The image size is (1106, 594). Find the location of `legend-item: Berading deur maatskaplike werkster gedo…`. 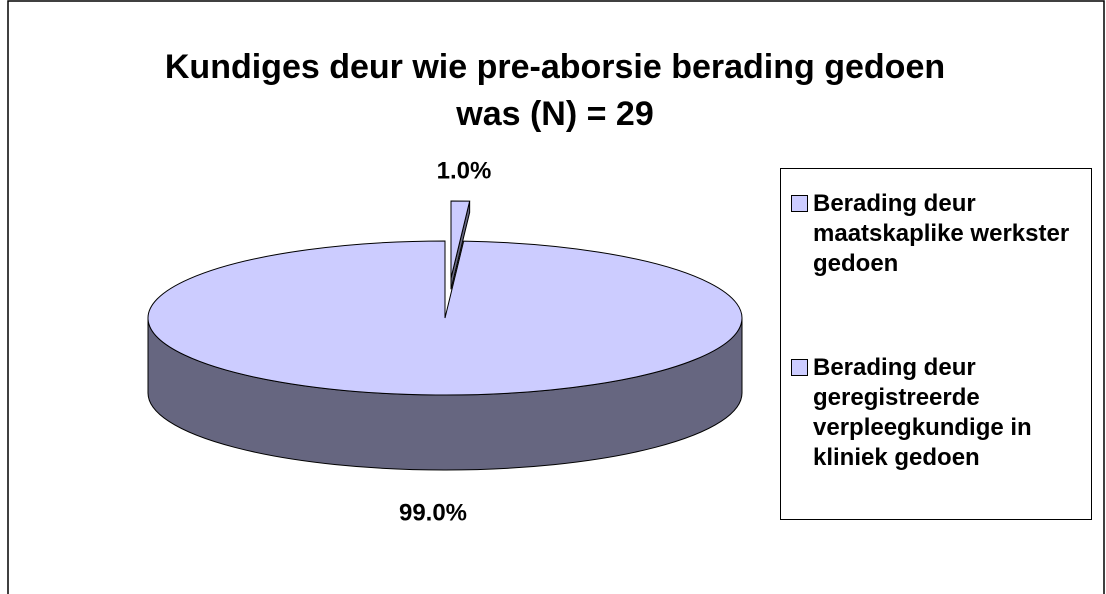

legend-item: Berading deur maatskaplike werkster gedo… is located at coordinates (941, 234).